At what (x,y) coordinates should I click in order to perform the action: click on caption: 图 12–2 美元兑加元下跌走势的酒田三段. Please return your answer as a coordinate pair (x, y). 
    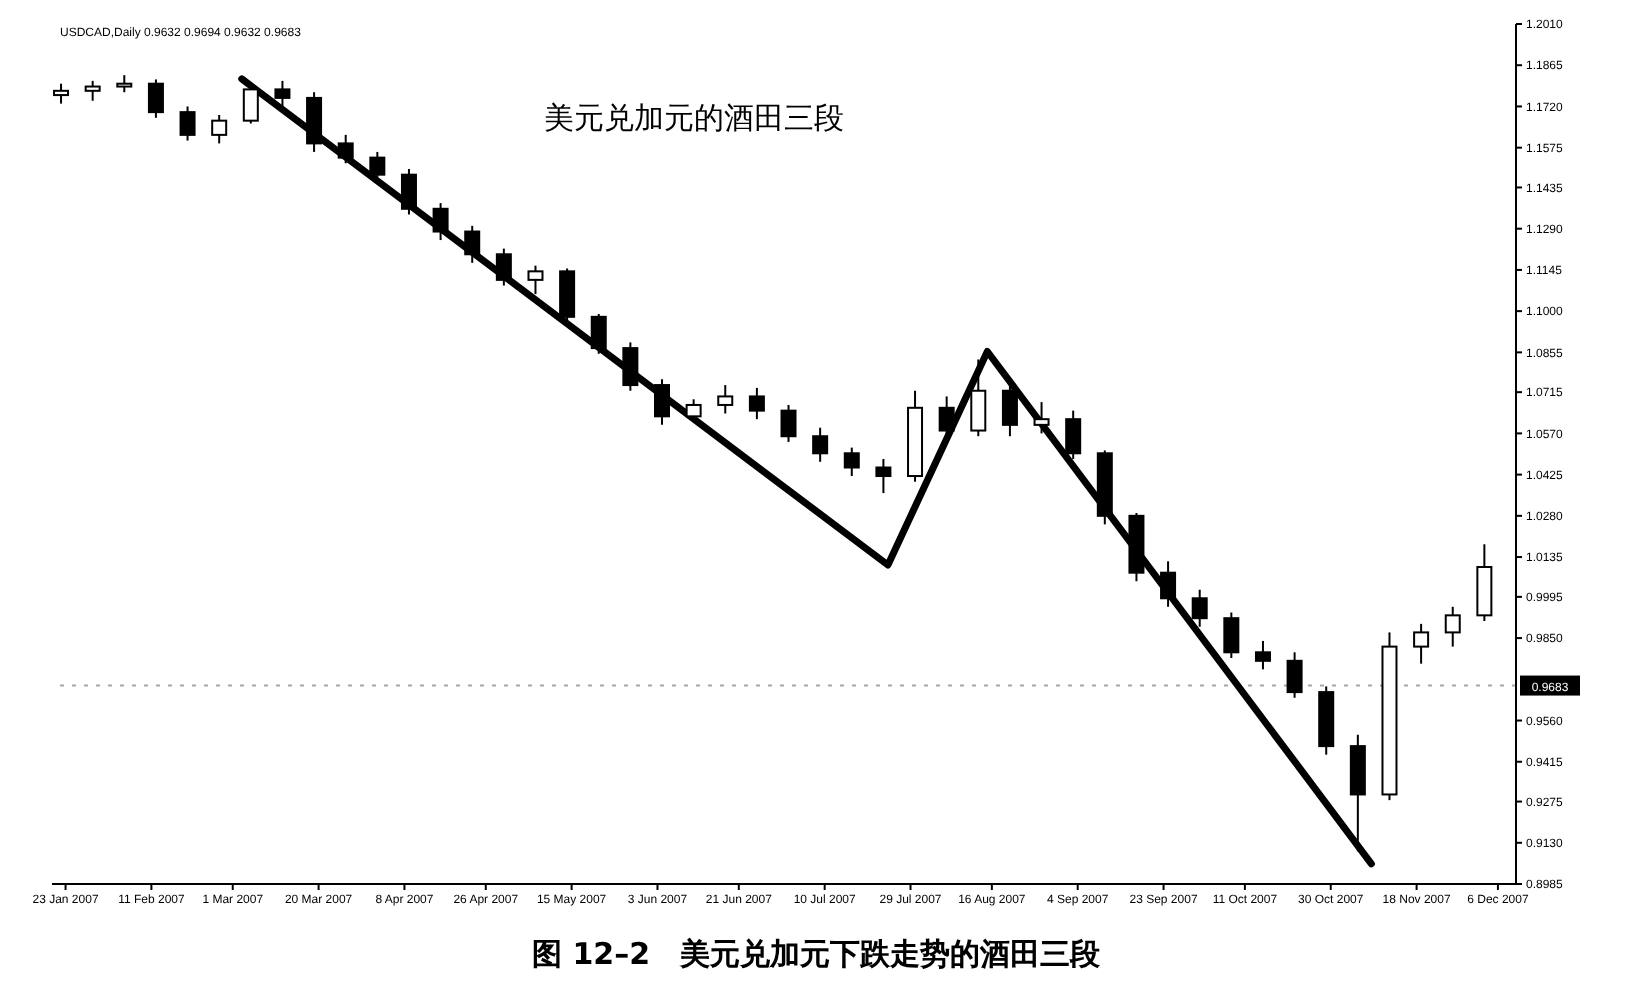
    Looking at the image, I should click on (816, 955).